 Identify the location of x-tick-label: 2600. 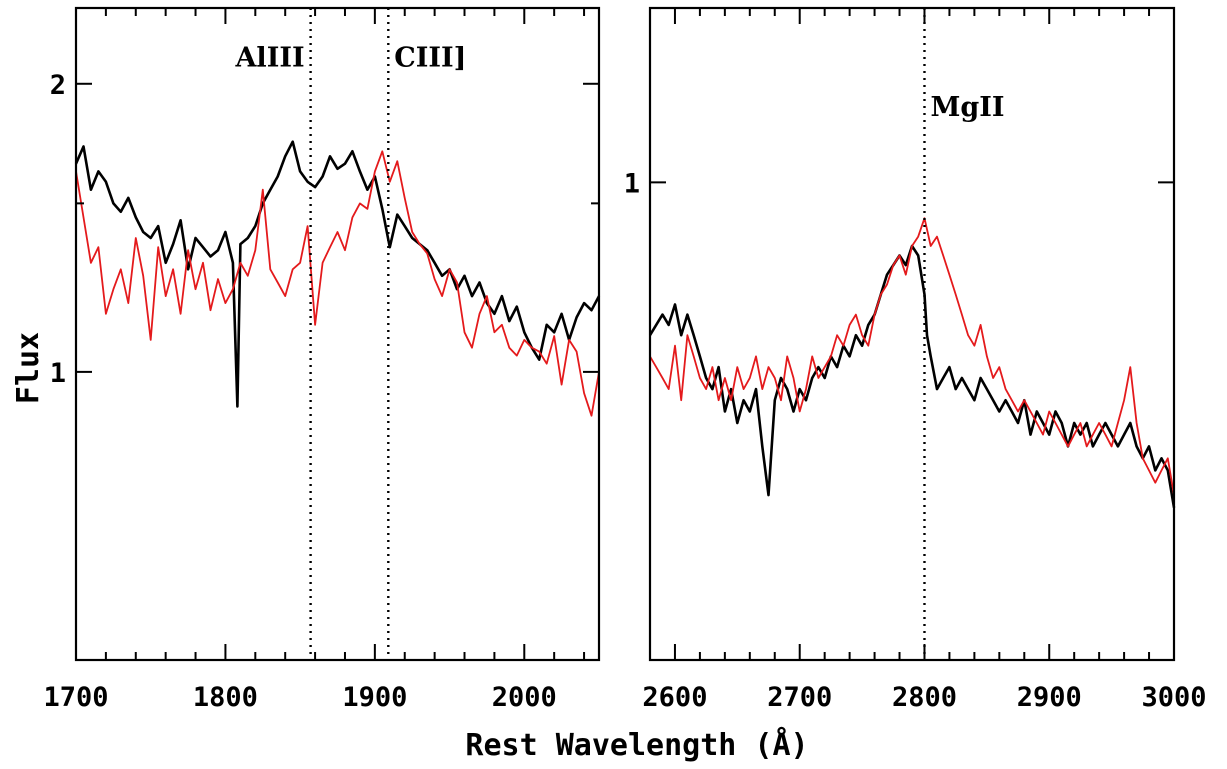
(674, 697).